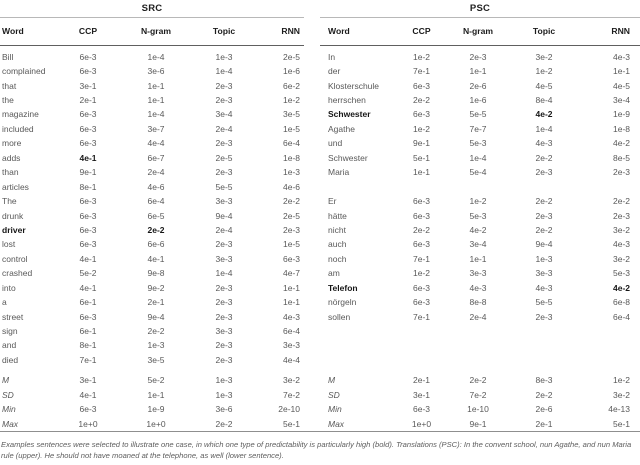  I want to click on word-cell: and, so click(9, 345).